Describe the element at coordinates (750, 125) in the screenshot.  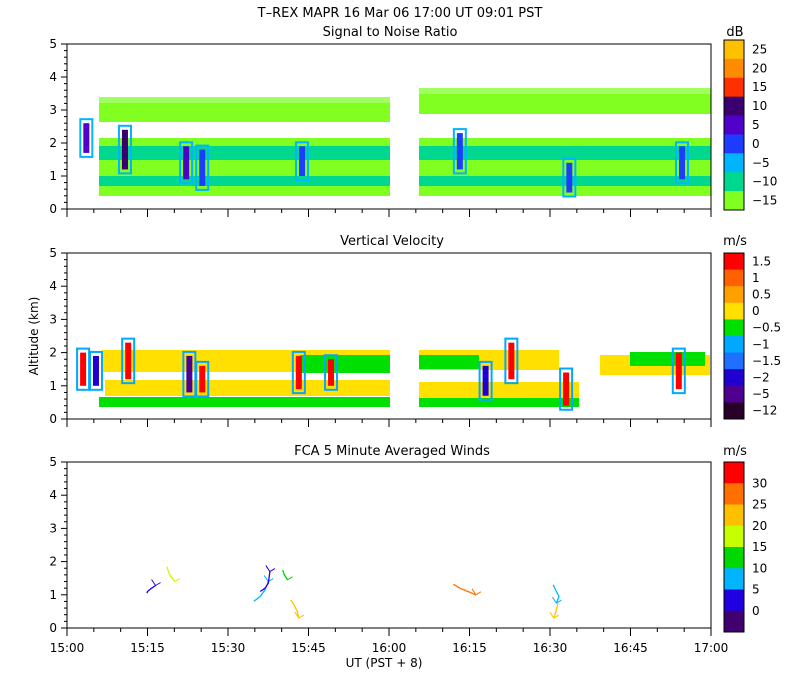
I see `snr-colorbar: 25 20 15 10 5 0 −5 −10 −15` at that location.